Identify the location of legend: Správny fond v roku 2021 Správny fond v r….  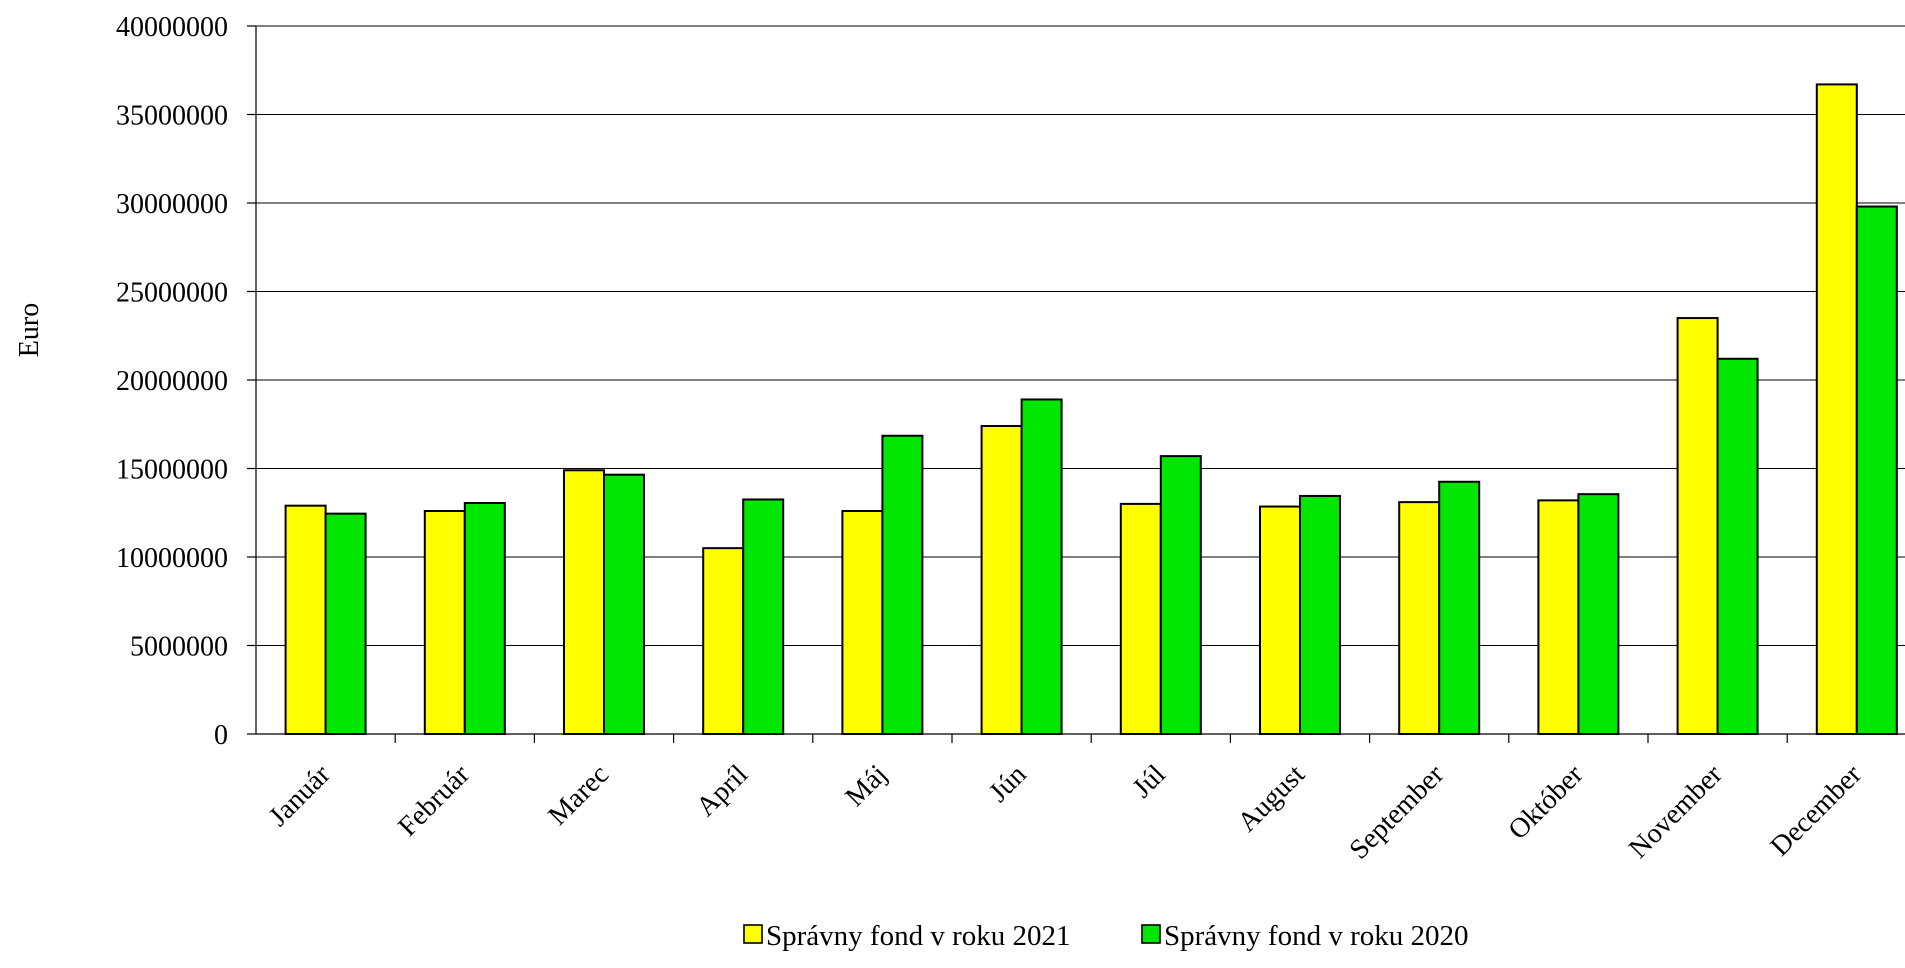
(1105, 936).